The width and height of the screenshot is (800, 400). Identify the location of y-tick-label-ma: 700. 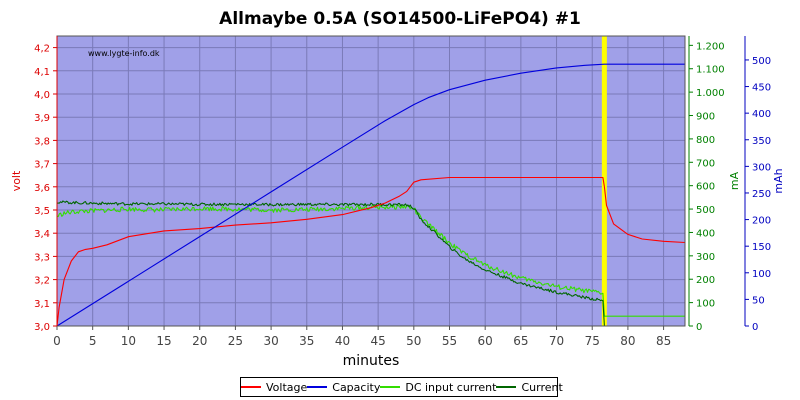
(705, 163).